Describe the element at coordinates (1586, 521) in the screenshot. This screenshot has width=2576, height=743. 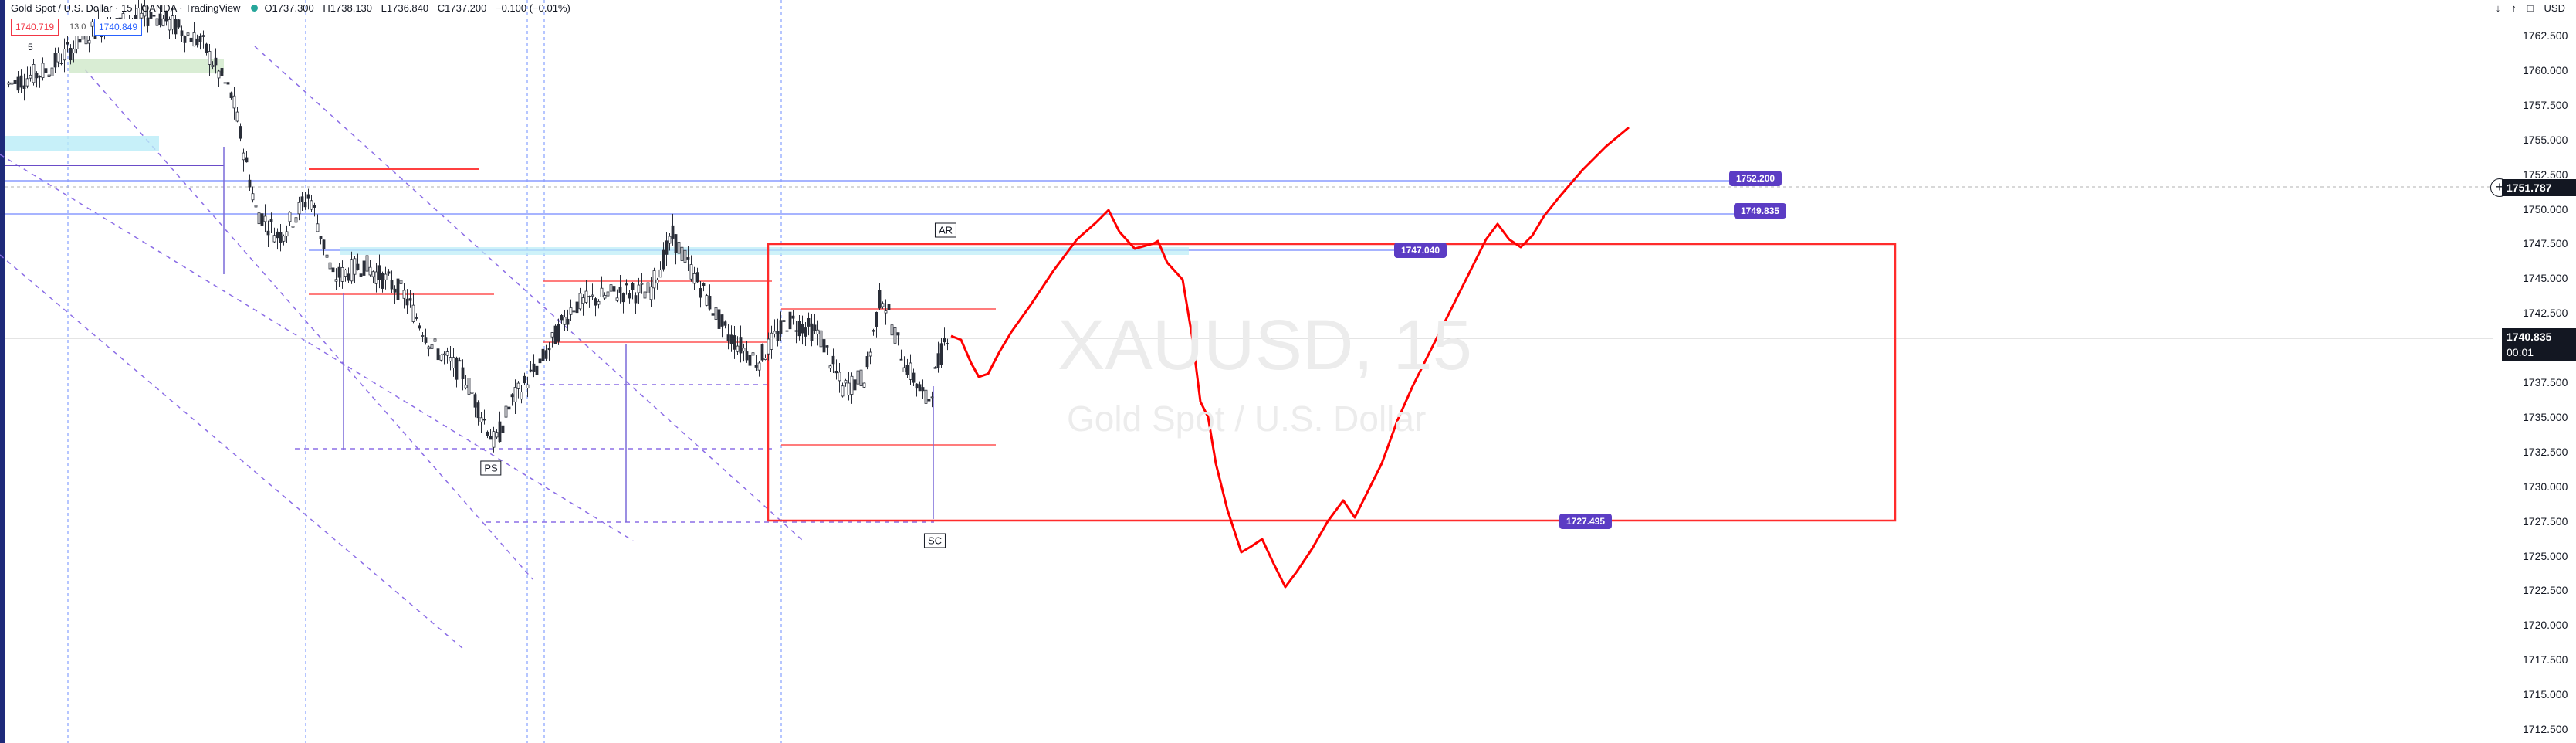
I see `level-tag: 1727.495` at that location.